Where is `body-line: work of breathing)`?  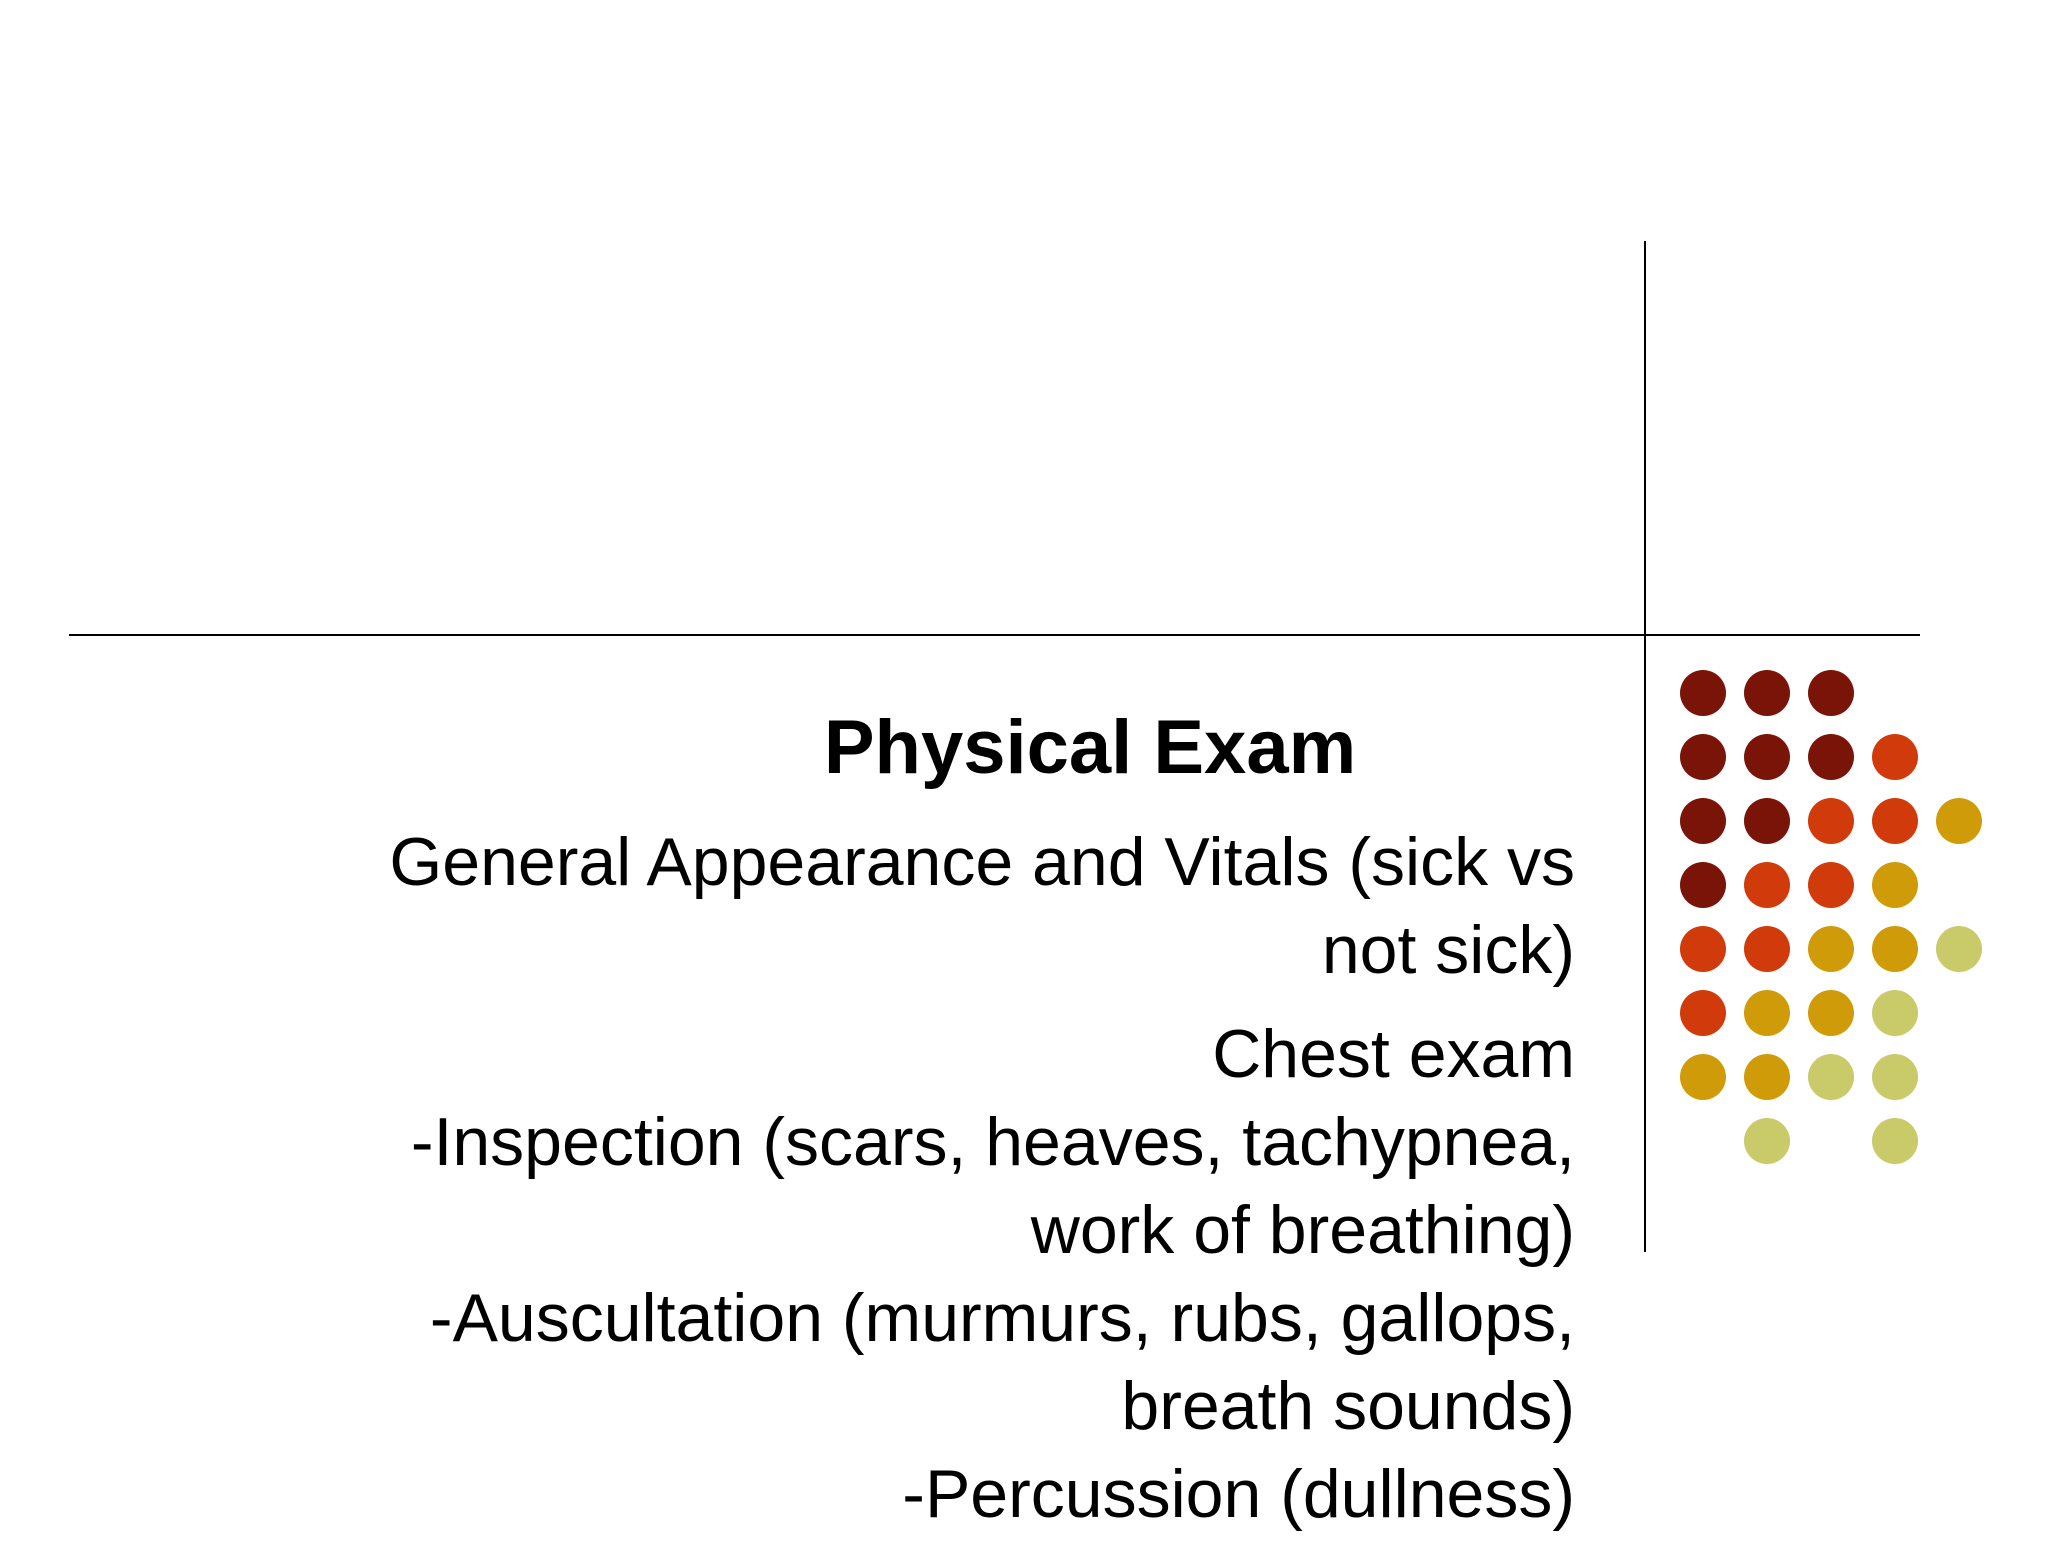
body-line: work of breathing) is located at coordinates (1302, 1230).